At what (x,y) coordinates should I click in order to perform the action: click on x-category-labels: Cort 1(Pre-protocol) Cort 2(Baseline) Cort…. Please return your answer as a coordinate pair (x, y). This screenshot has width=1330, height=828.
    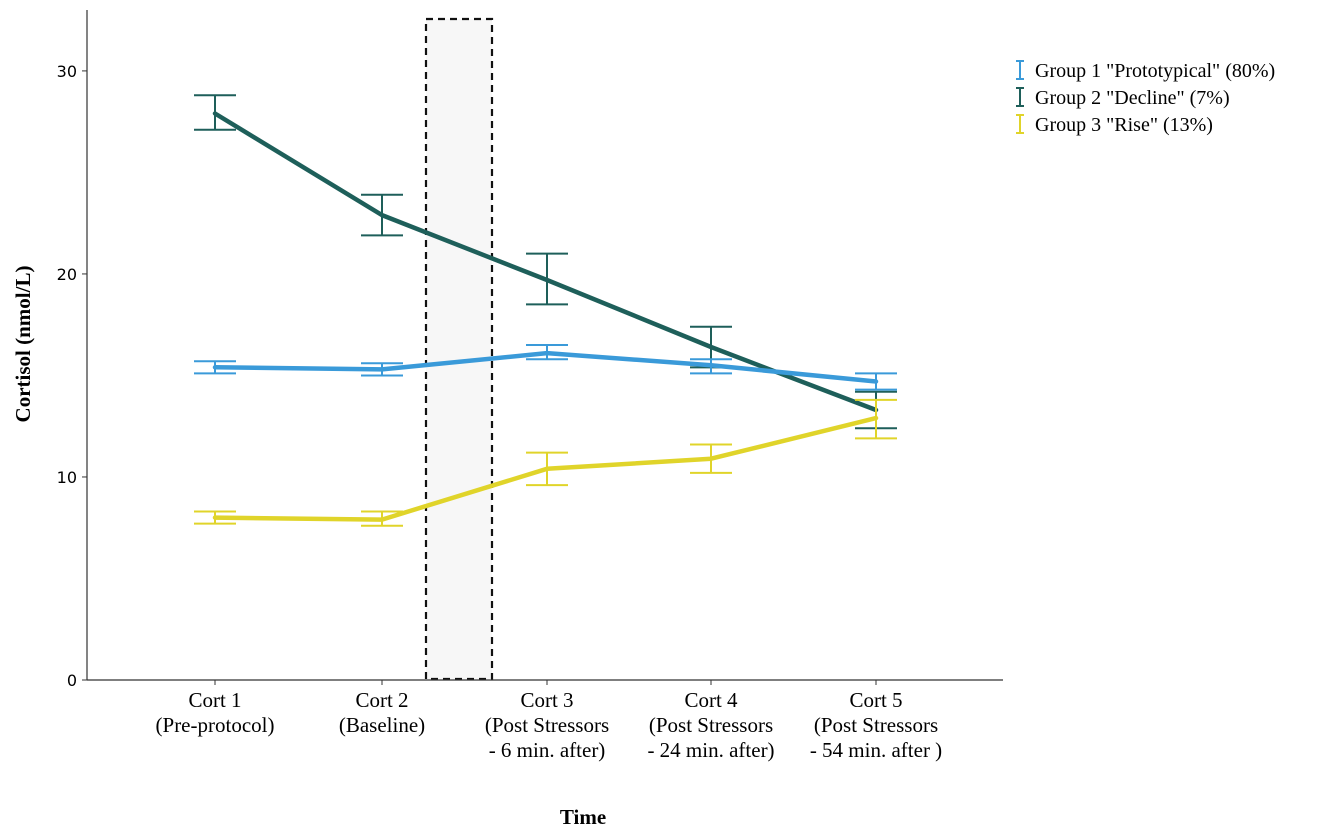
    Looking at the image, I should click on (549, 721).